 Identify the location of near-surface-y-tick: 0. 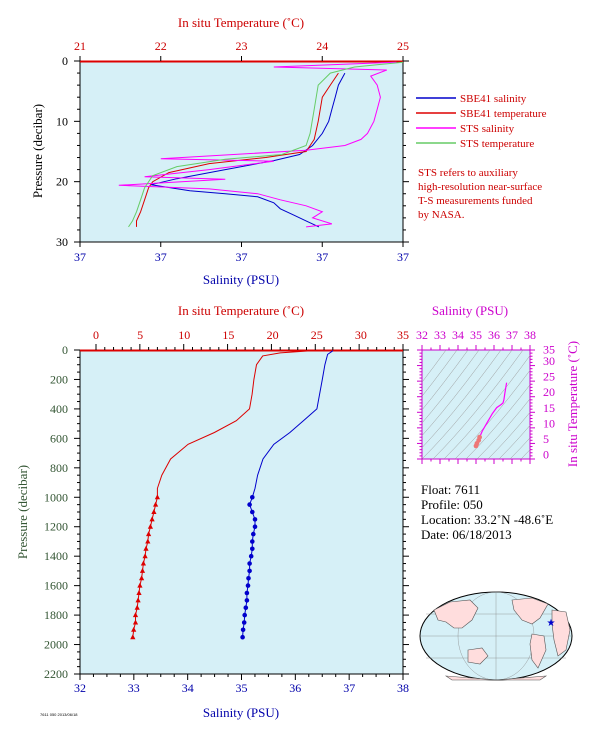
(65, 61).